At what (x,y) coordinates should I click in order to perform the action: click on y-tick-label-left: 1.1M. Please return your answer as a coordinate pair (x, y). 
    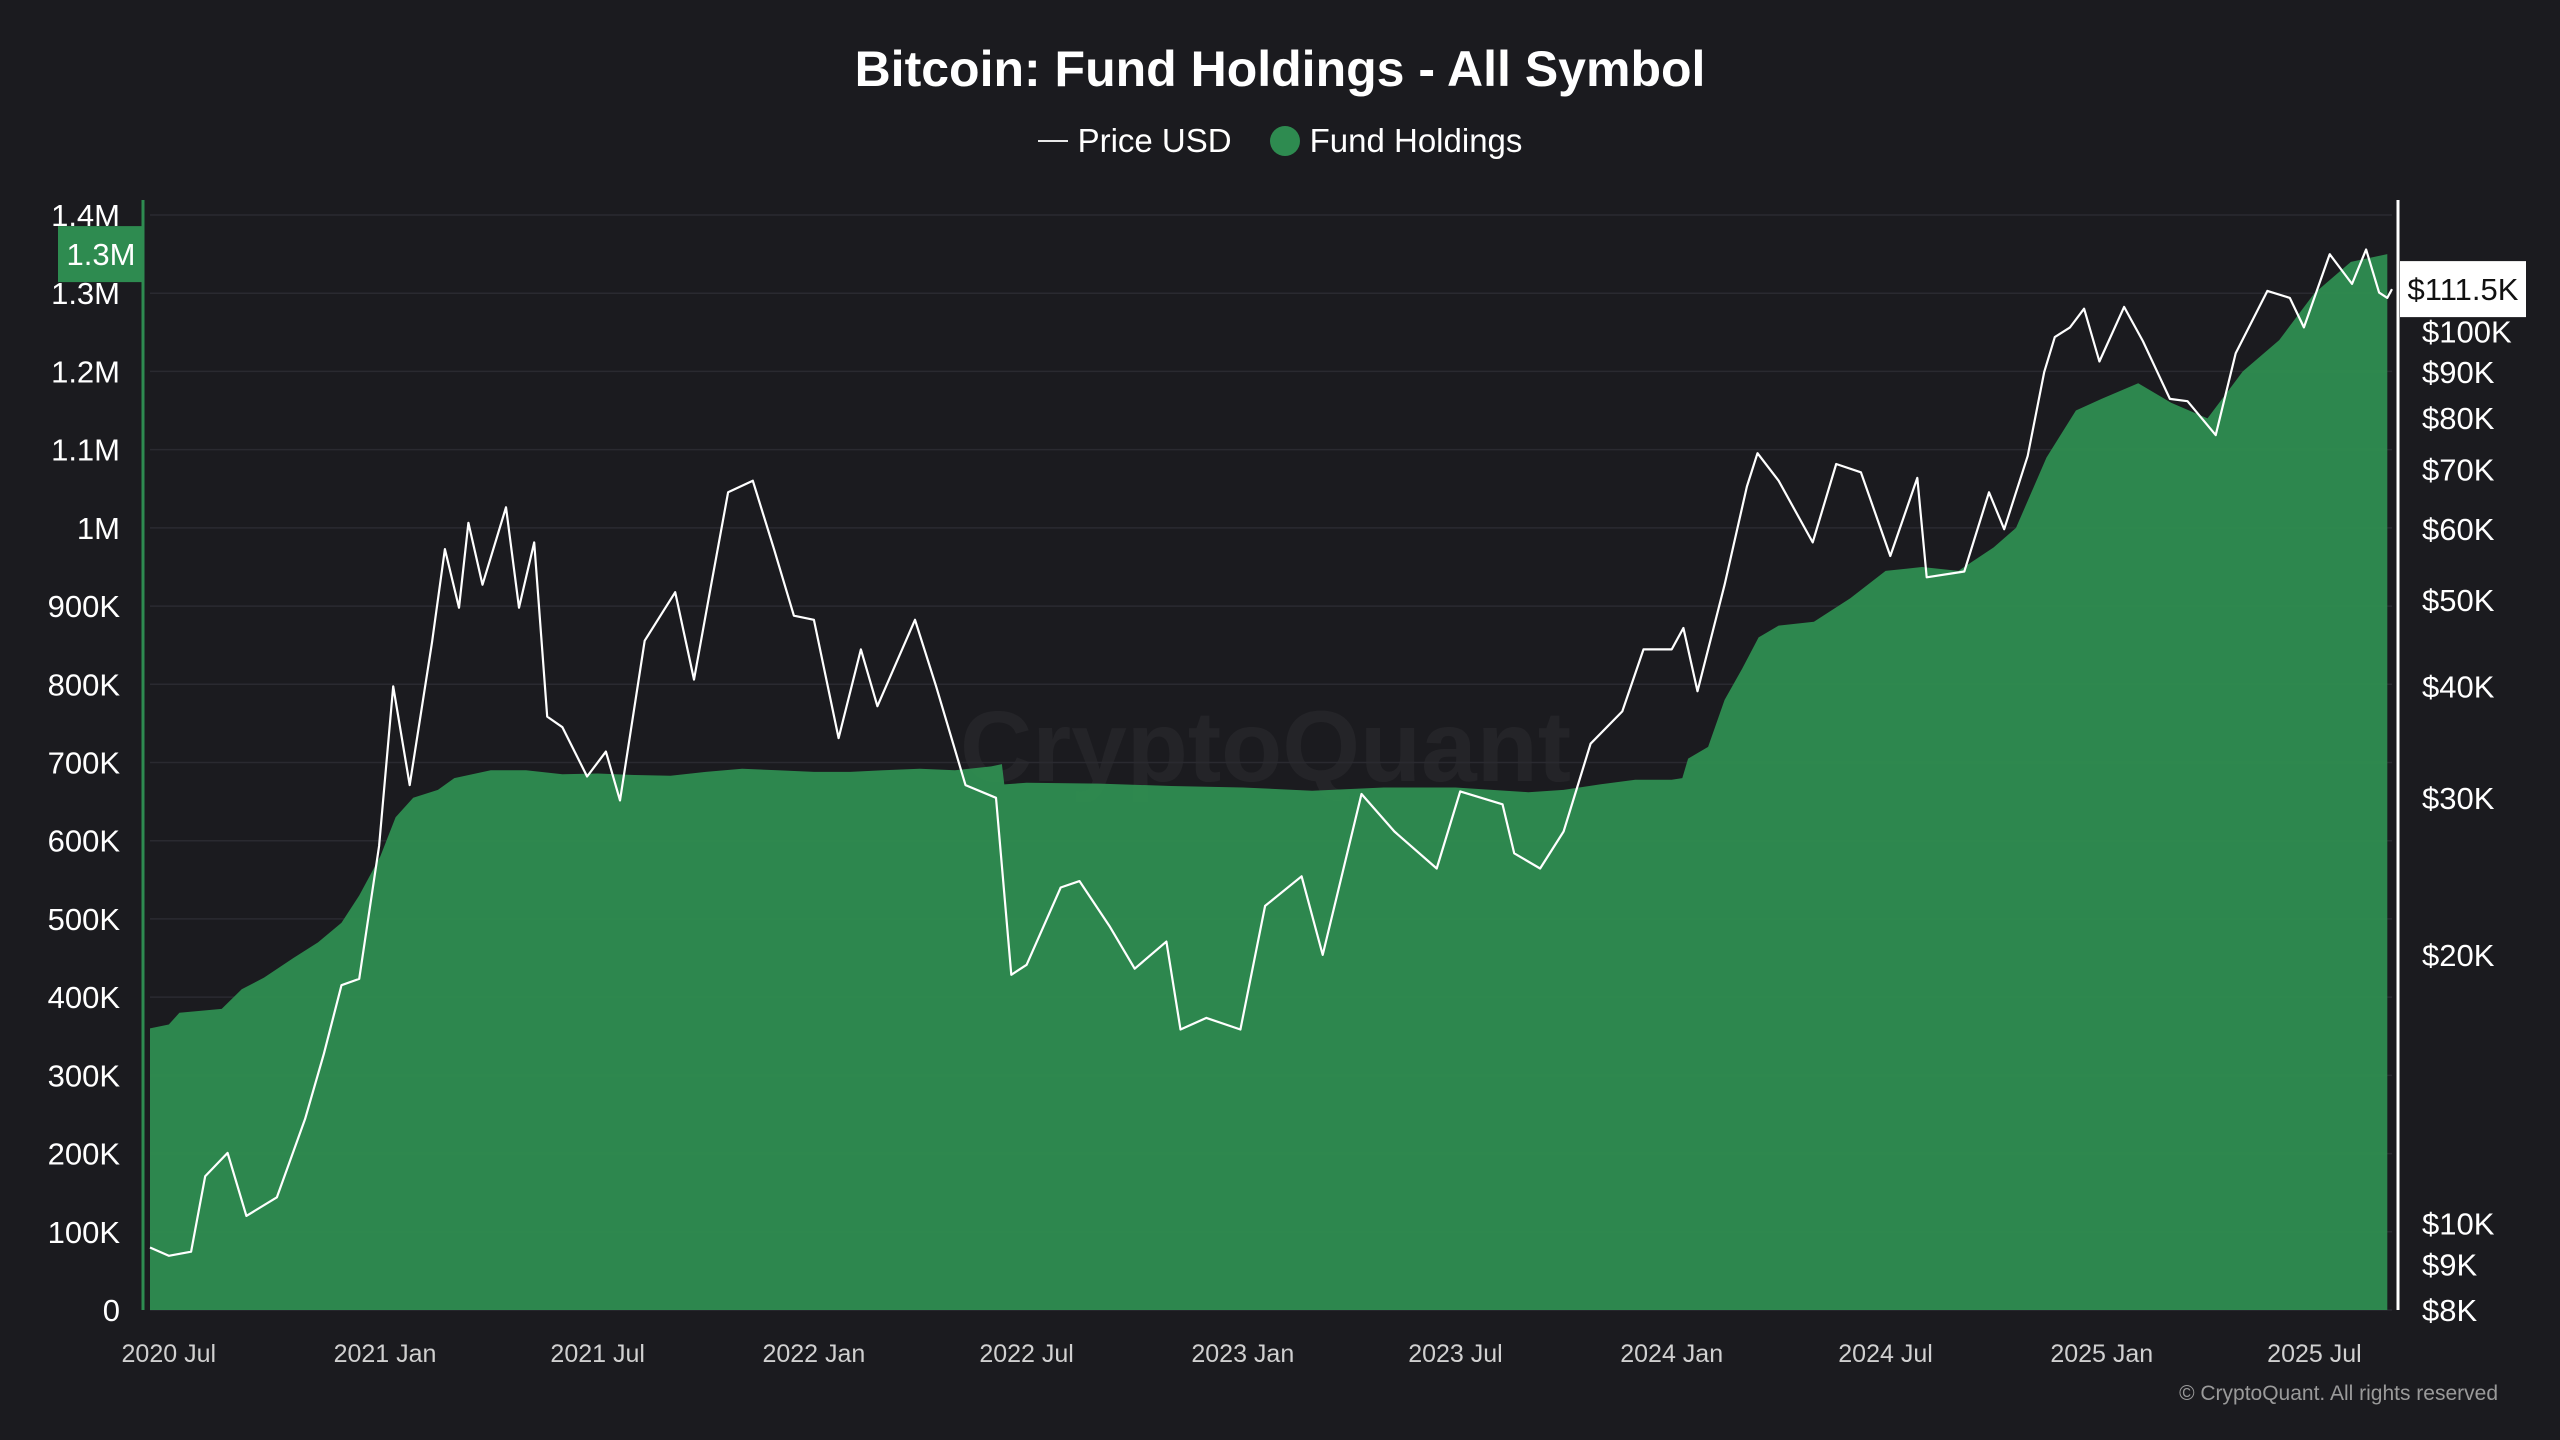
    Looking at the image, I should click on (85, 450).